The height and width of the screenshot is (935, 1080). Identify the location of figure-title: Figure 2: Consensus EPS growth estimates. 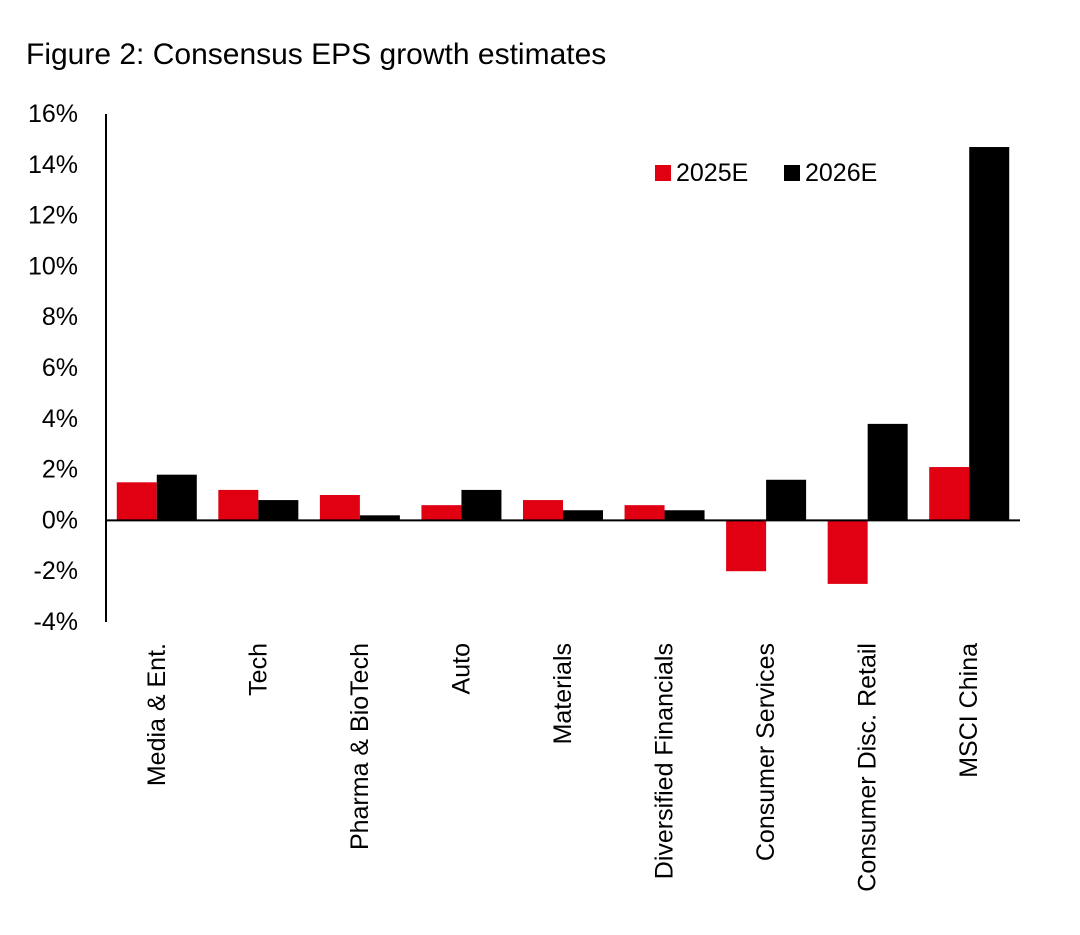
(316, 54).